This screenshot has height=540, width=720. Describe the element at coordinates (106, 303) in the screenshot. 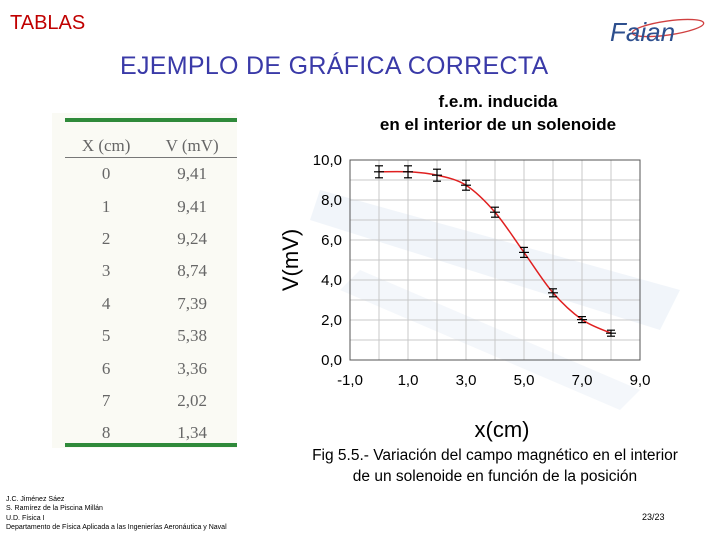

I see `cell-x: 4` at that location.